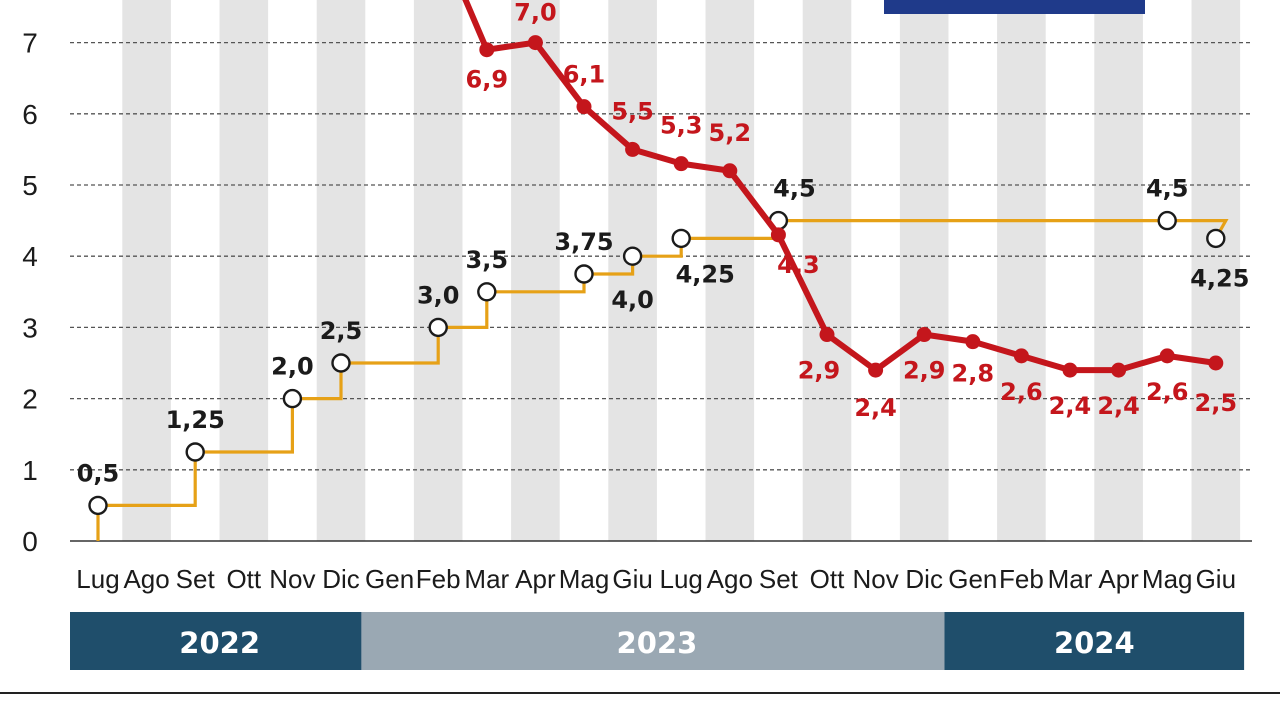  I want to click on data-label: 1,25, so click(195, 420).